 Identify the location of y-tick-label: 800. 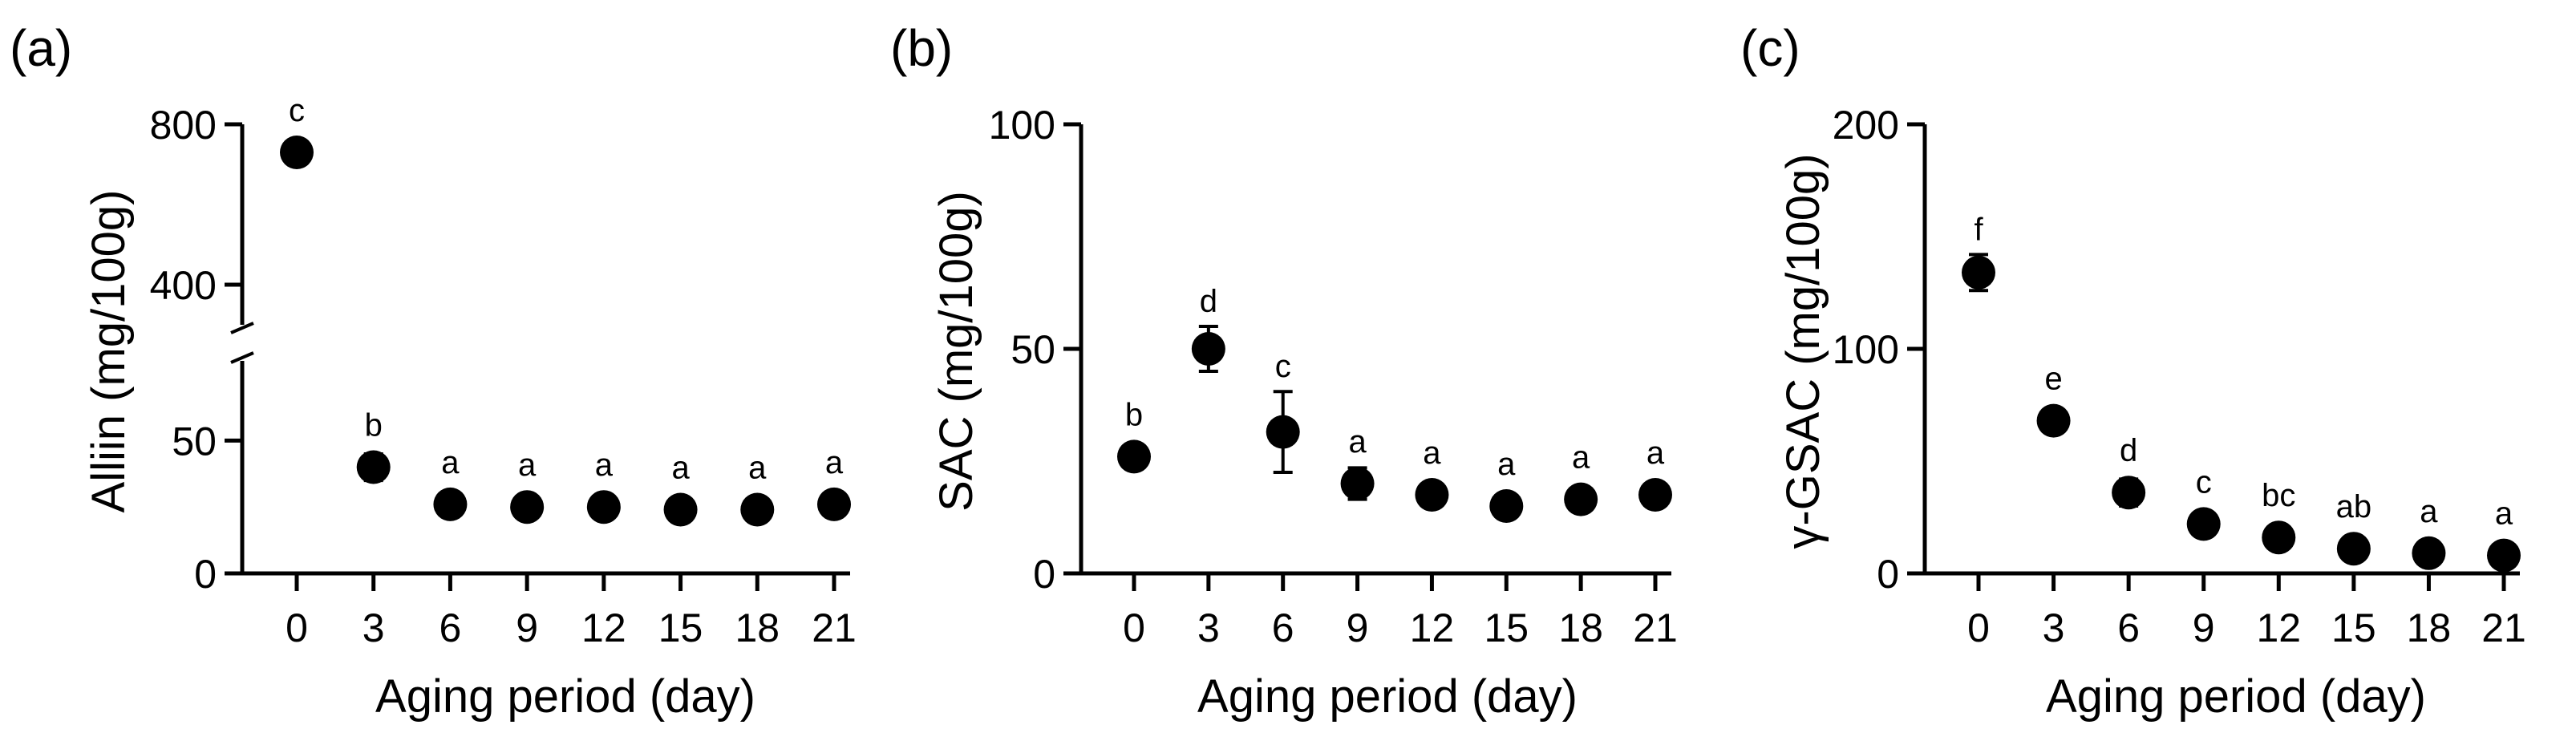
(183, 125).